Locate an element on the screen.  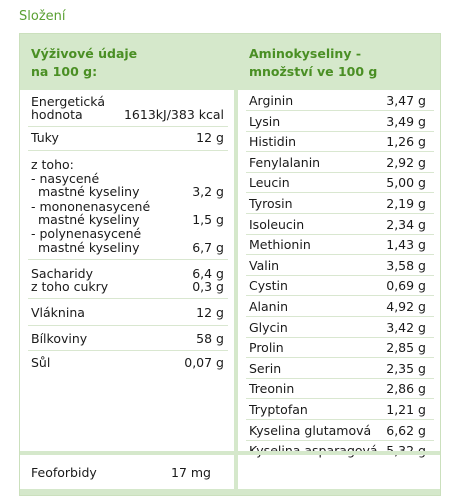
energy-value: 1613kJ/383 kcal is located at coordinates (173, 114).